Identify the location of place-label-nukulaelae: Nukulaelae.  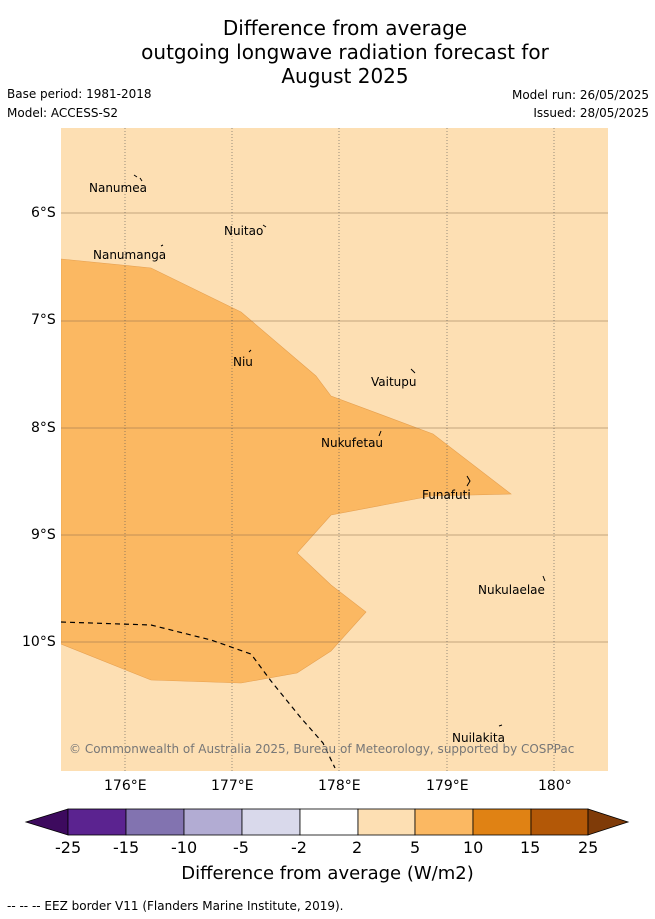
(511, 590).